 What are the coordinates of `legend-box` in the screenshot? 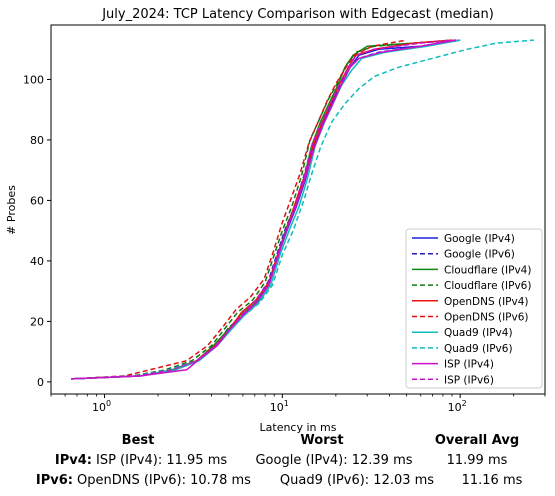 It's located at (474, 308).